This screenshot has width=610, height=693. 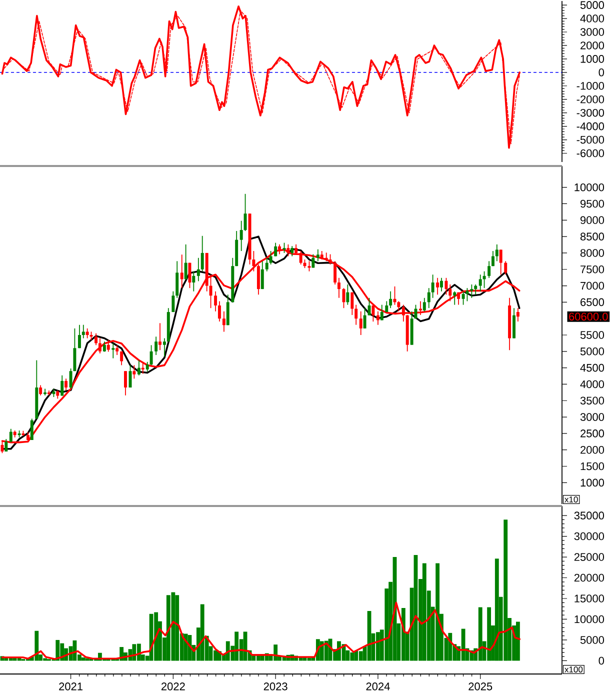 What do you see at coordinates (590, 99) in the screenshot?
I see `y-tick-label: -2000` at bounding box center [590, 99].